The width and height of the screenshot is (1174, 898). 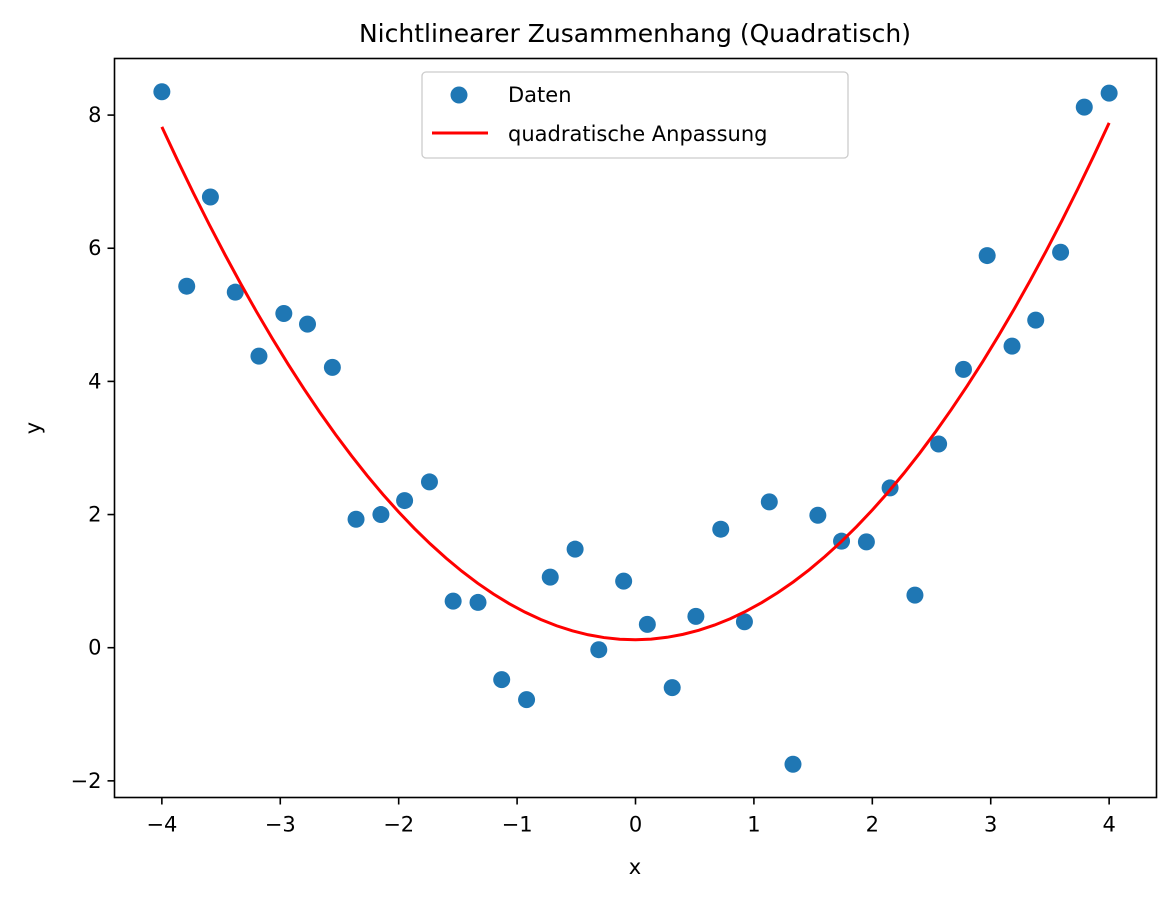 What do you see at coordinates (635, 867) in the screenshot?
I see `x-axis-label: x` at bounding box center [635, 867].